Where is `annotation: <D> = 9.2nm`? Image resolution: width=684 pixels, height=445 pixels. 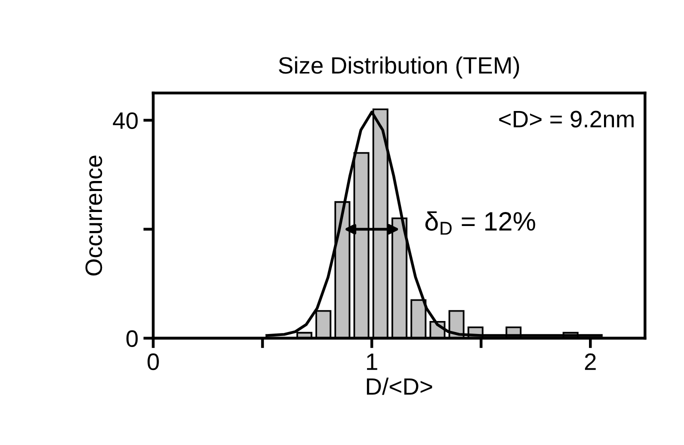
annotation: <D> = 9.2nm is located at coordinates (566, 119).